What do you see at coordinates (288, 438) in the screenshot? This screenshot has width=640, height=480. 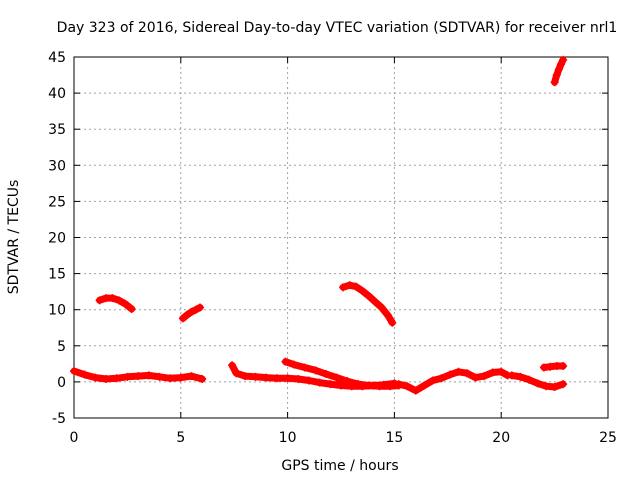 I see `x-tick-label: 10` at bounding box center [288, 438].